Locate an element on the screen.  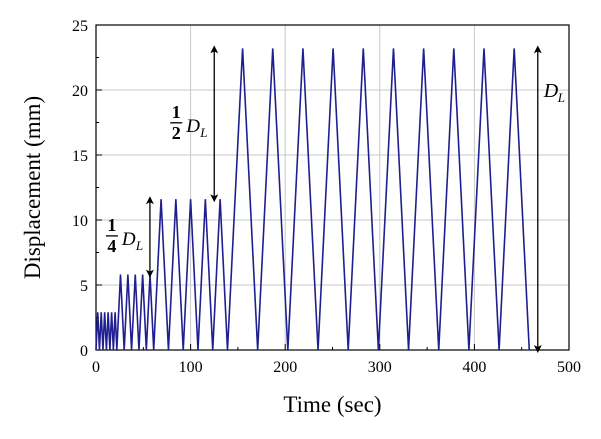
x-axis-title: Time (sec) is located at coordinates (332, 404).